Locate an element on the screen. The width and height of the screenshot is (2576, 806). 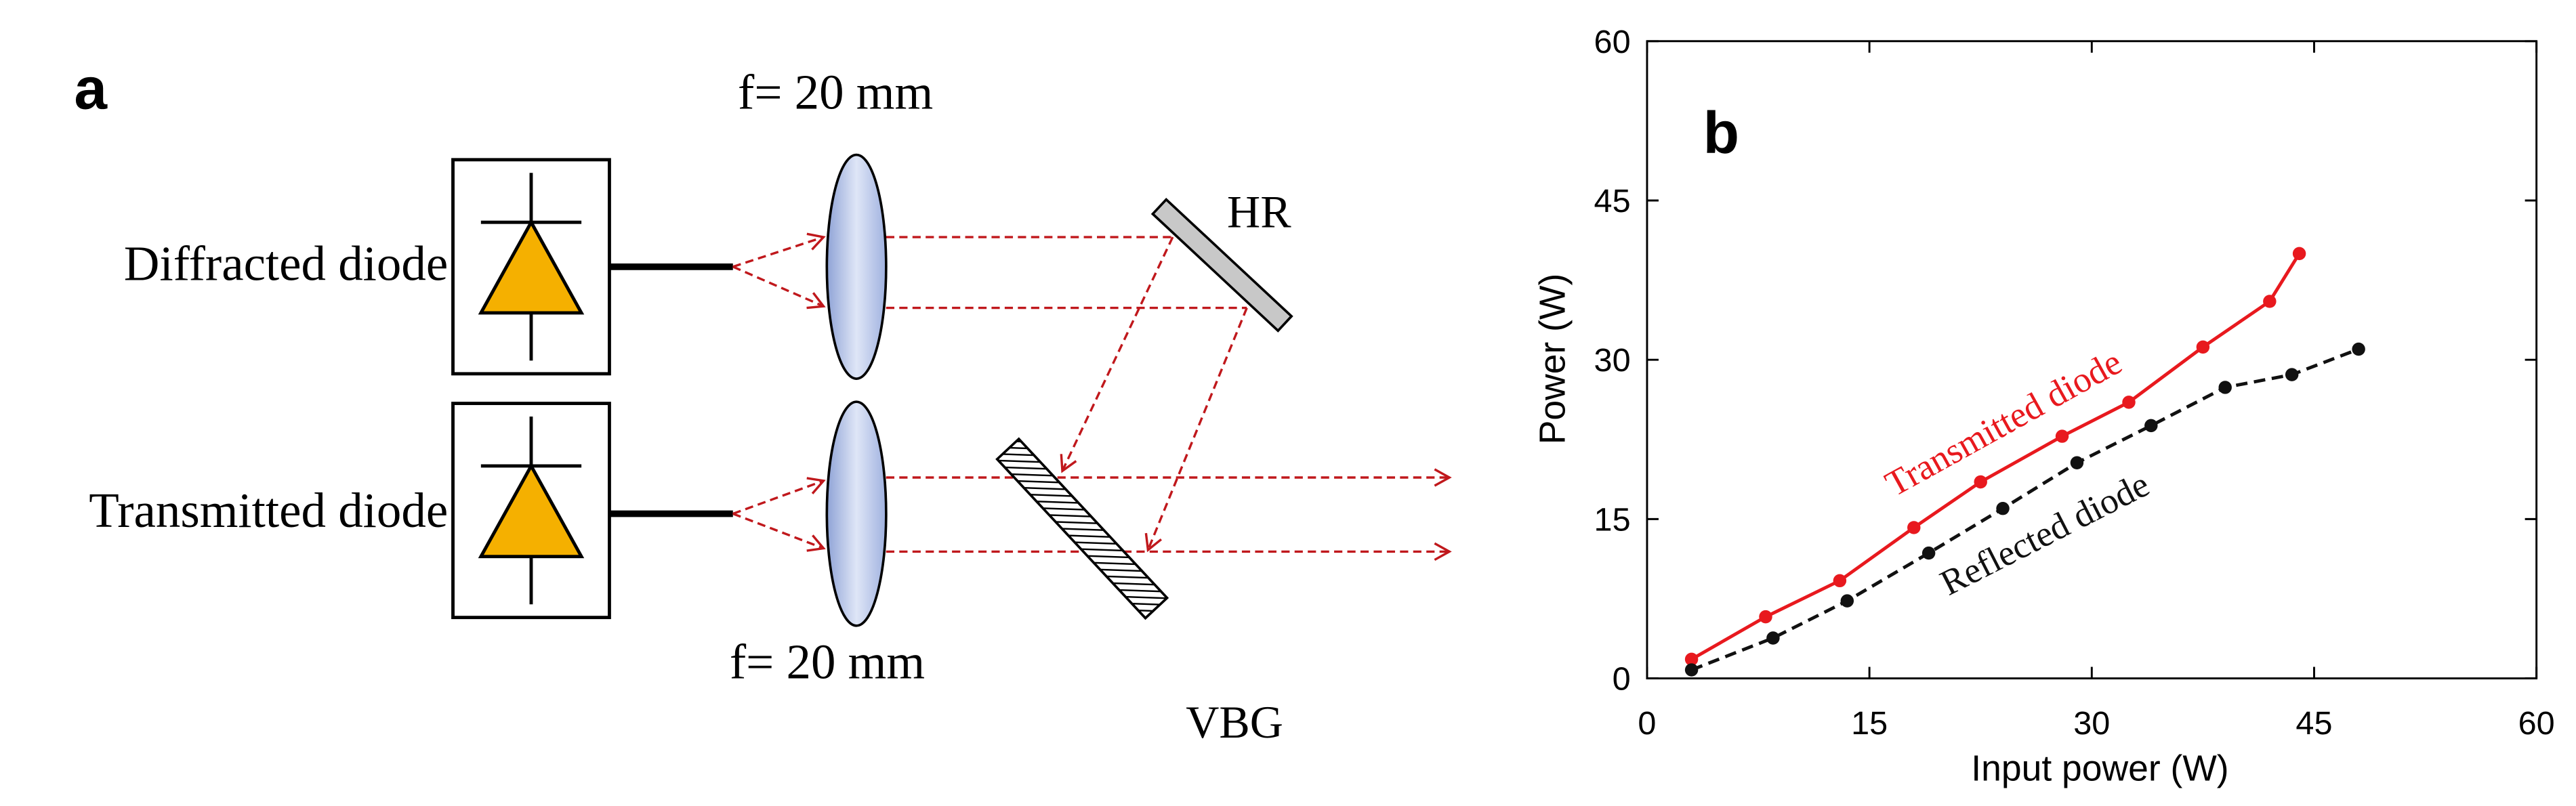
y-tick-label: 0 is located at coordinates (1622, 680).